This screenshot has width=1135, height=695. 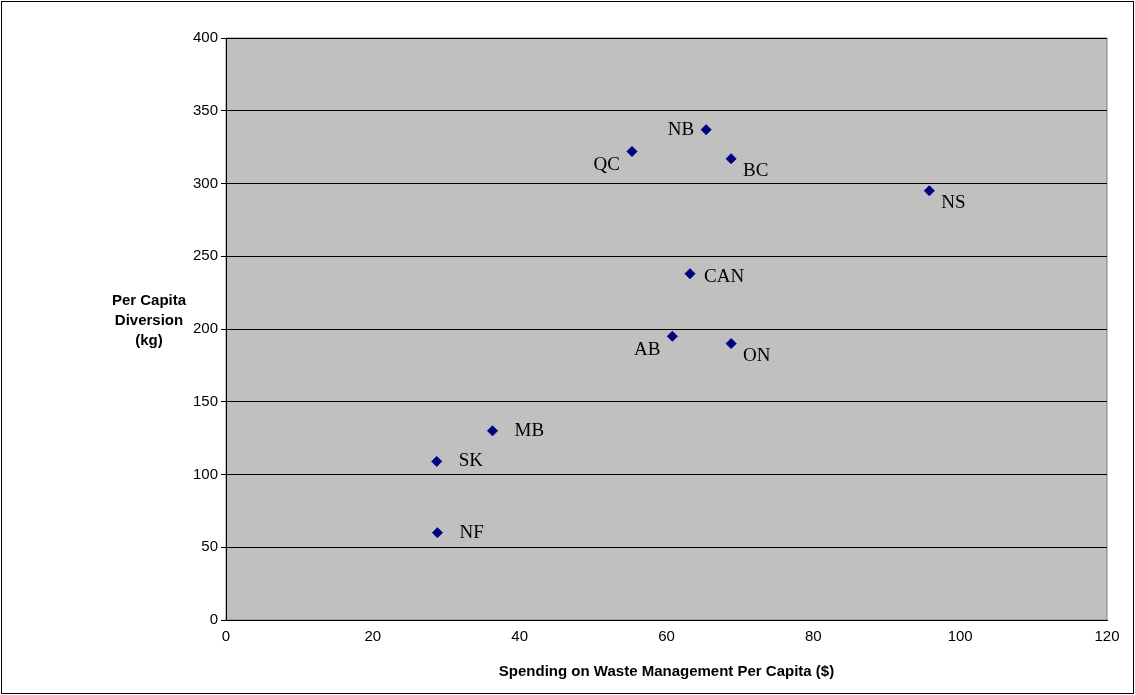 I want to click on annotation: QC, so click(x=607, y=164).